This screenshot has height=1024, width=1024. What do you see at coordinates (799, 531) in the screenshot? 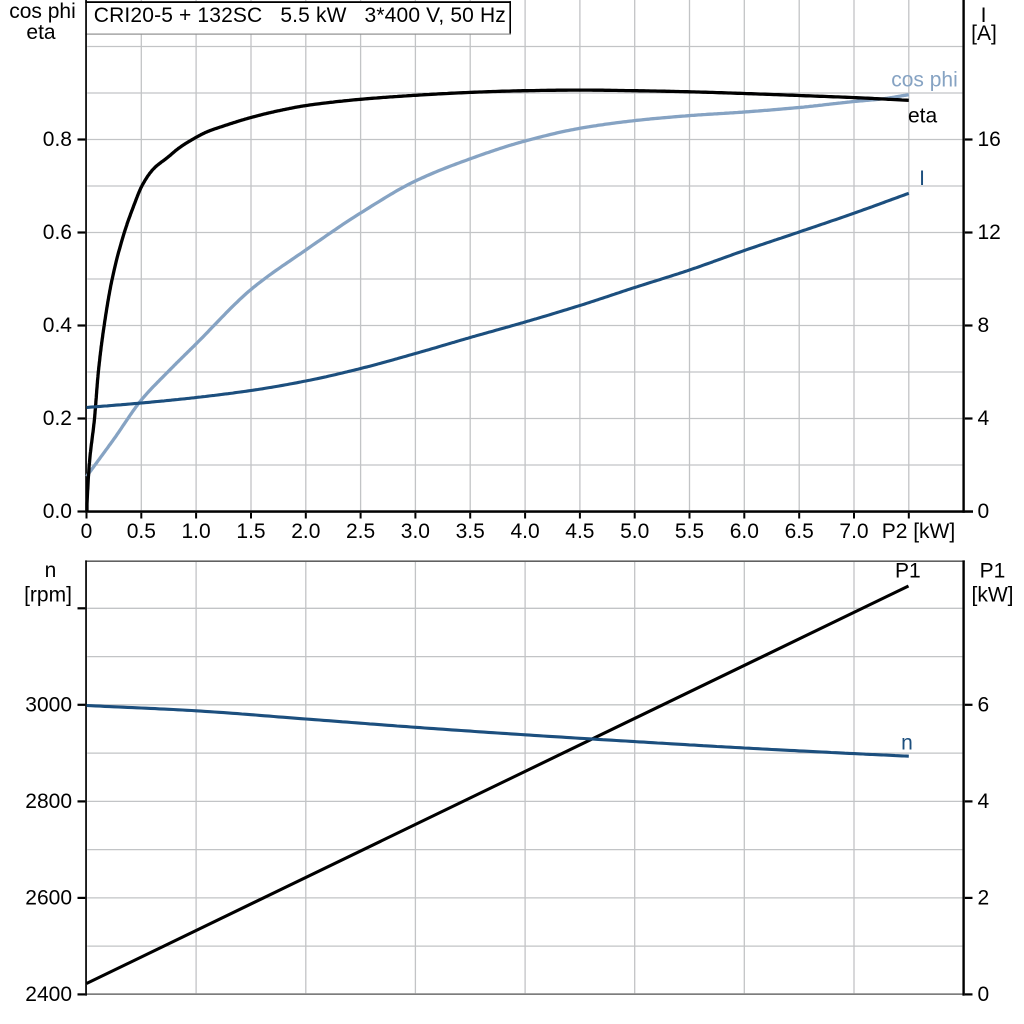
I see `svg-text: 6.5` at bounding box center [799, 531].